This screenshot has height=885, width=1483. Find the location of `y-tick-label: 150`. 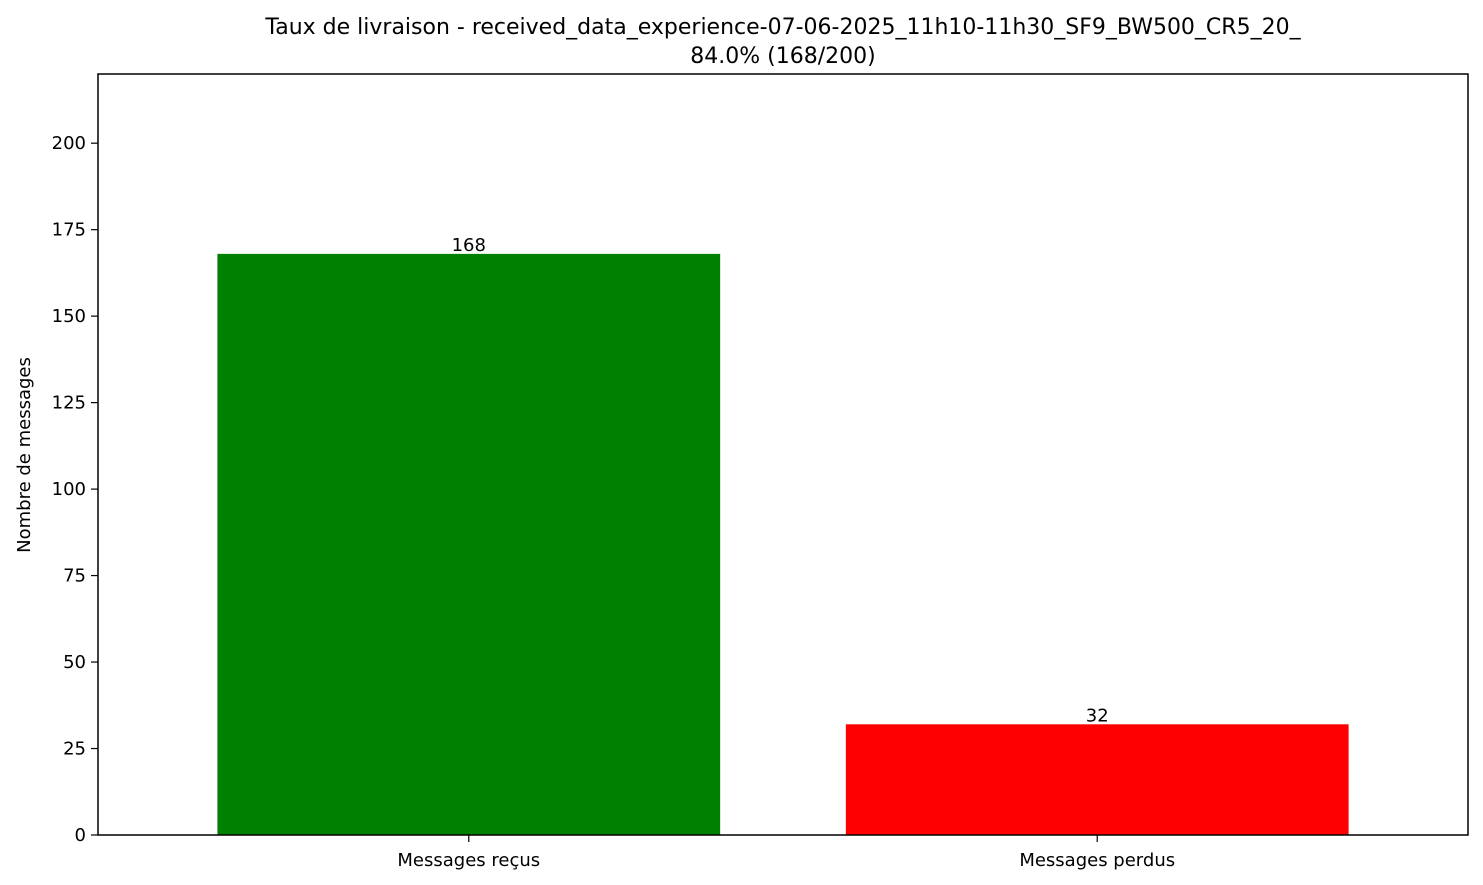

y-tick-label: 150 is located at coordinates (69, 316).